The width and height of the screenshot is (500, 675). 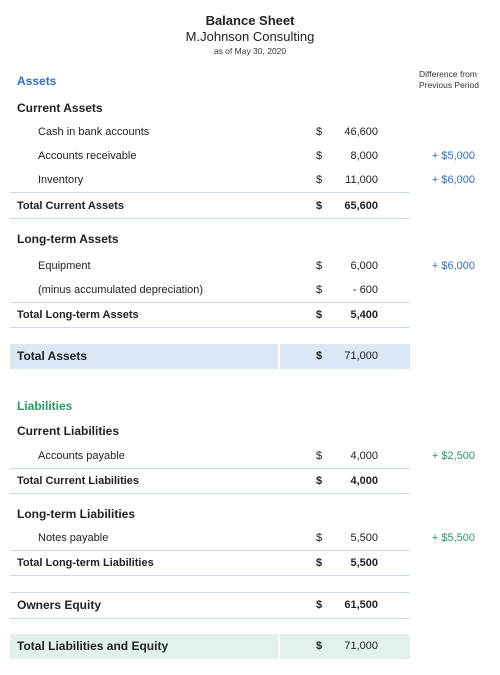 What do you see at coordinates (364, 156) in the screenshot?
I see `row-amount: 8,000` at bounding box center [364, 156].